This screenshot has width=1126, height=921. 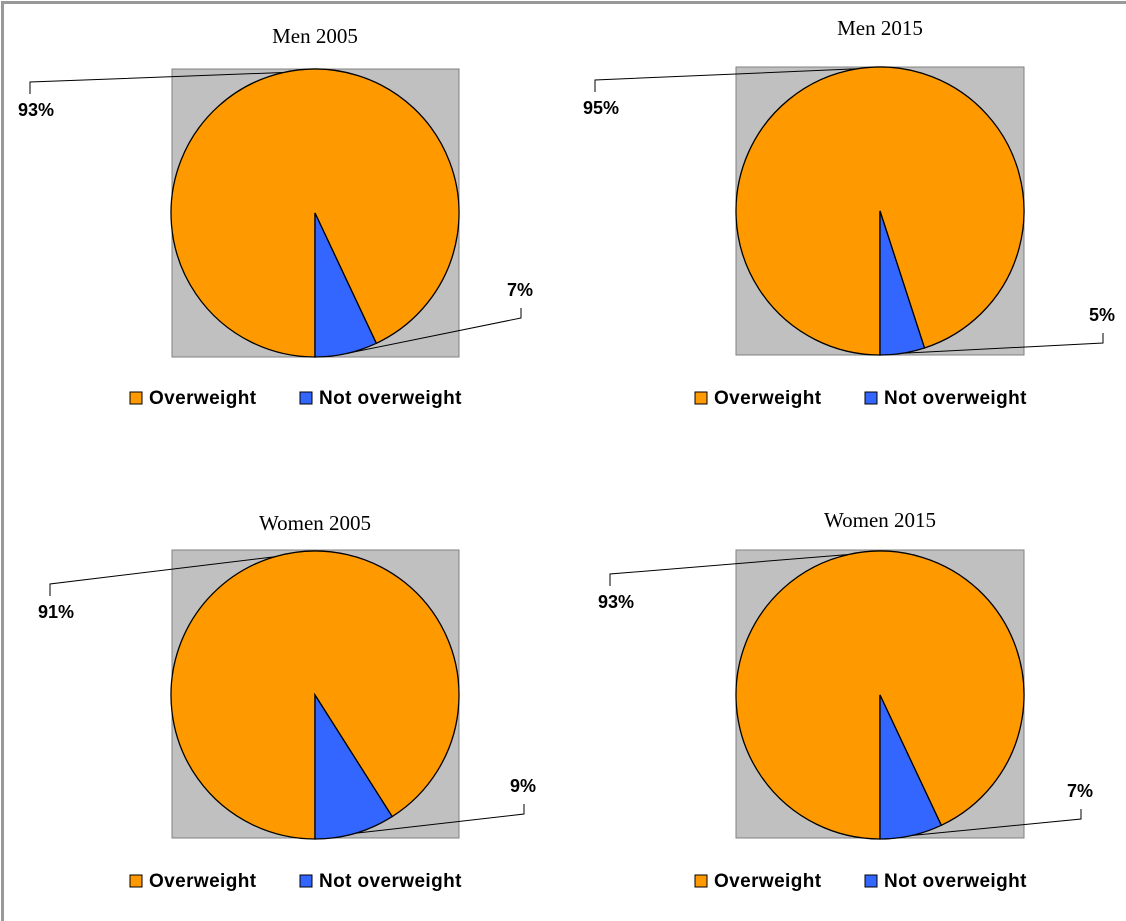 I want to click on women-2015-title: Women 2015, so click(x=880, y=520).